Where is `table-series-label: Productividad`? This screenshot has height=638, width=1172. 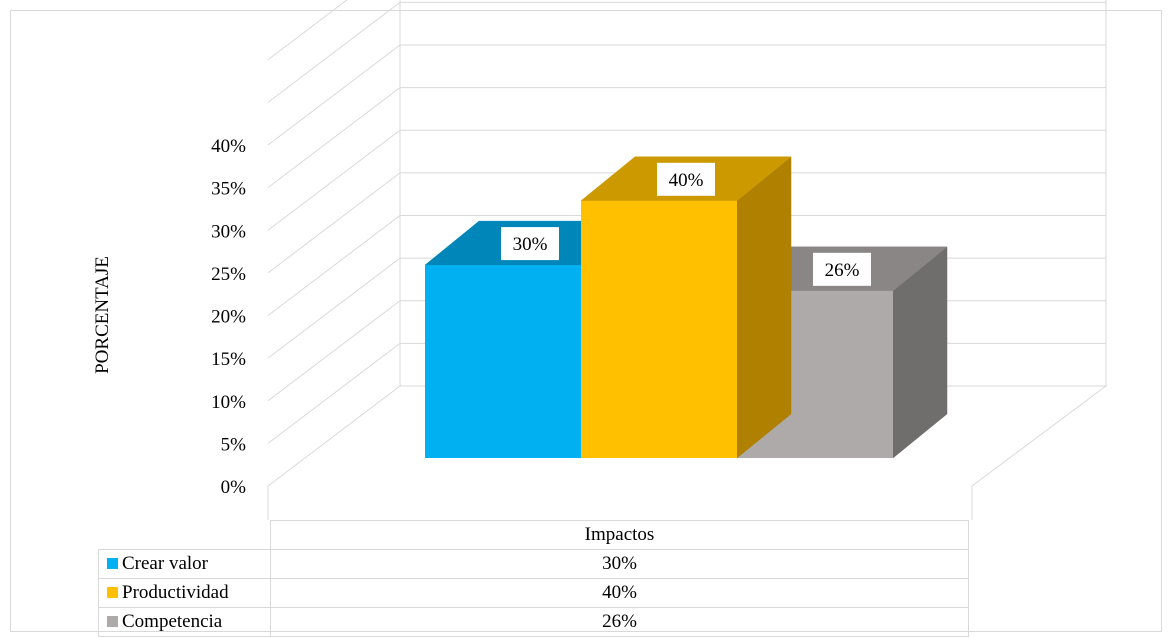 table-series-label: Productividad is located at coordinates (184, 593).